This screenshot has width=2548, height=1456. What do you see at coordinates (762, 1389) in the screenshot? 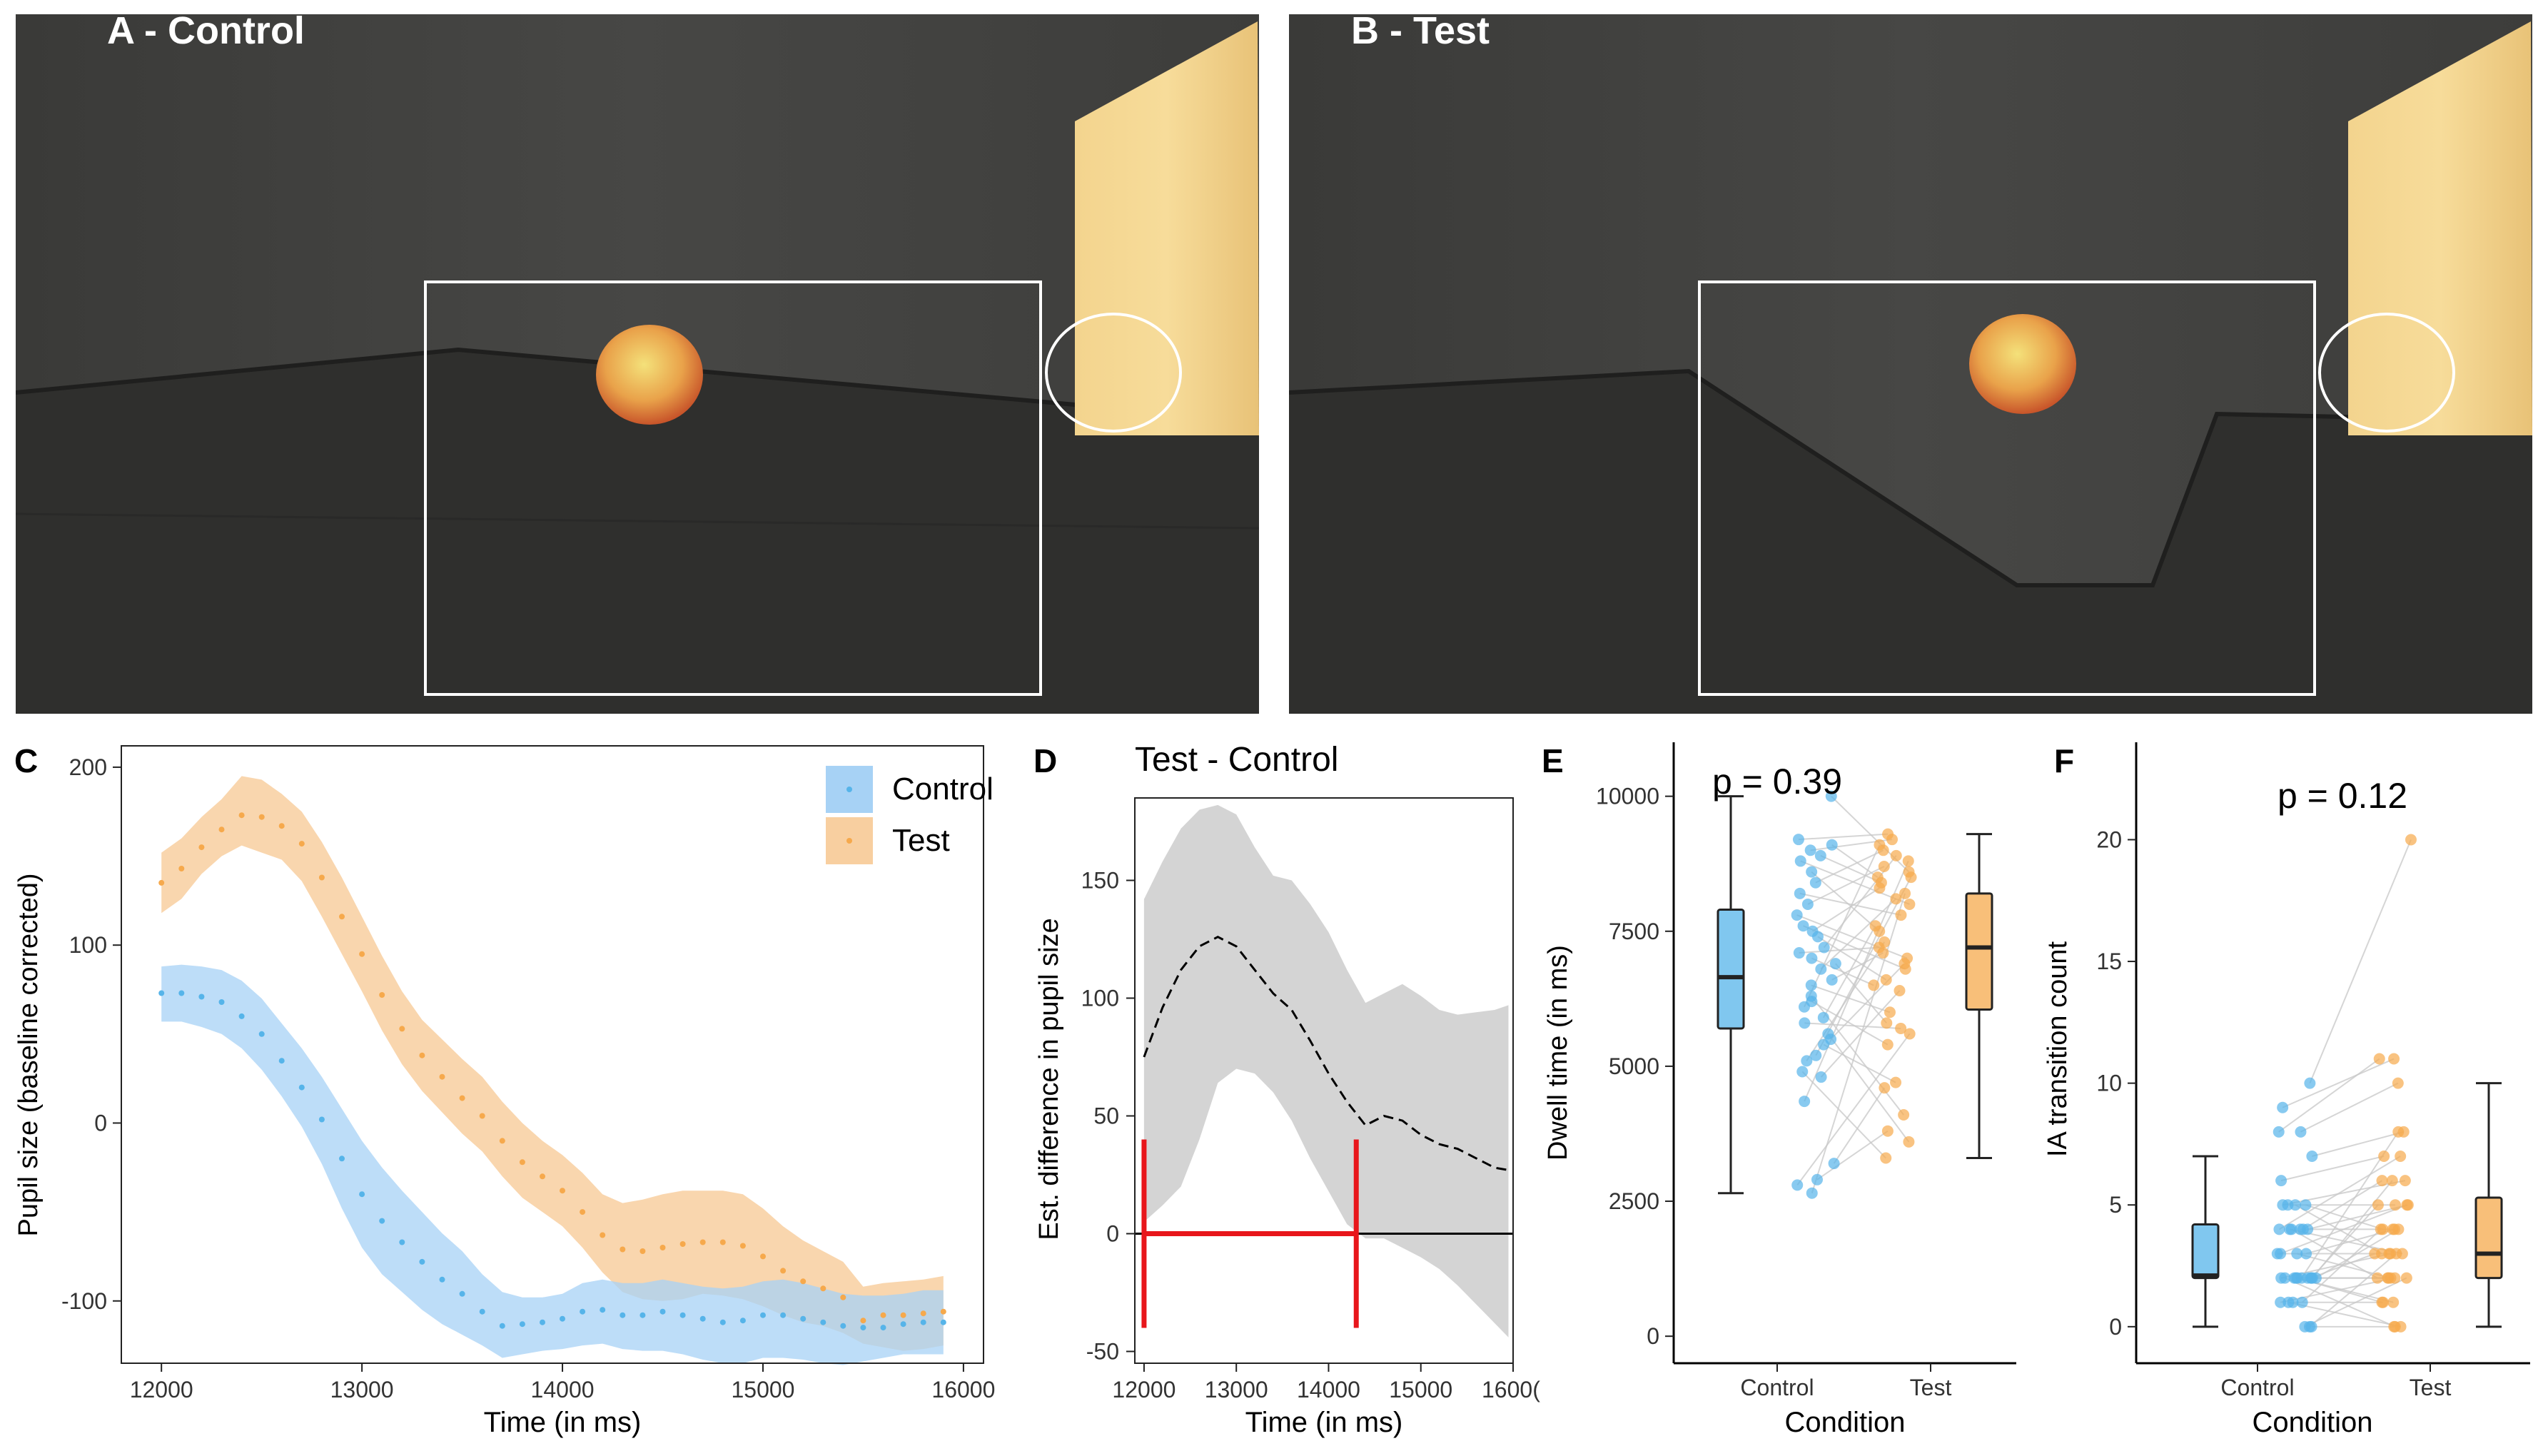
I see `chart-c-x-tick-label: 15000` at bounding box center [762, 1389].